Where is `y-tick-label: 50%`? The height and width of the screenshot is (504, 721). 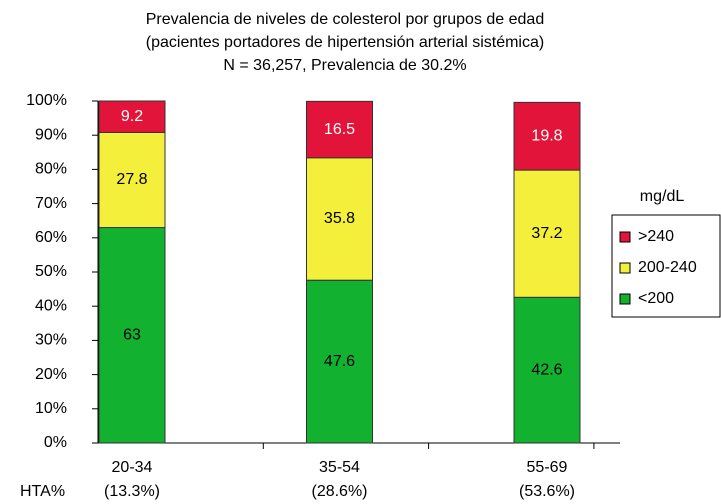 y-tick-label: 50% is located at coordinates (51, 271).